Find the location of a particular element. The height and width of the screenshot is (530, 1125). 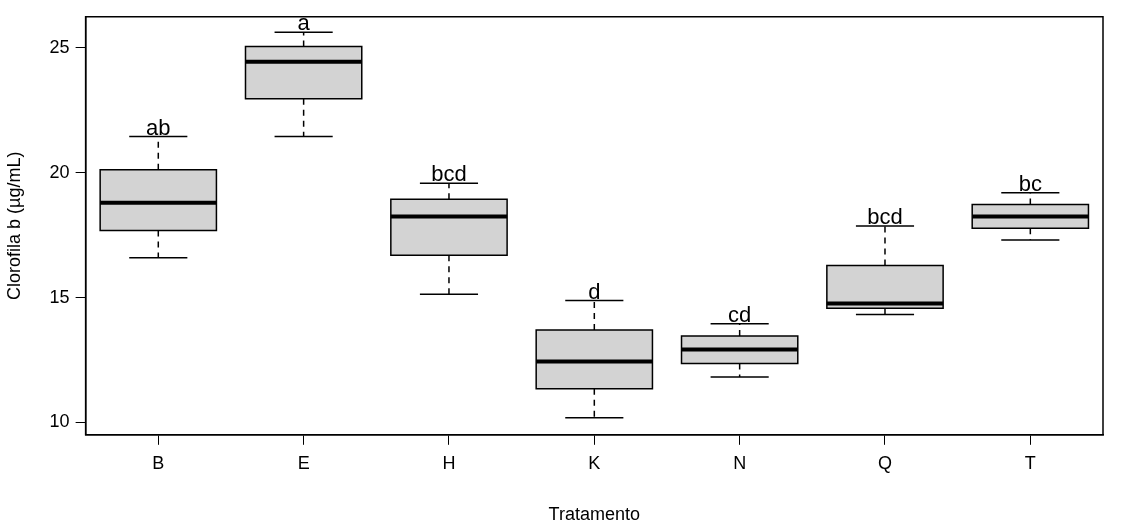

annotation: bc is located at coordinates (1030, 183).